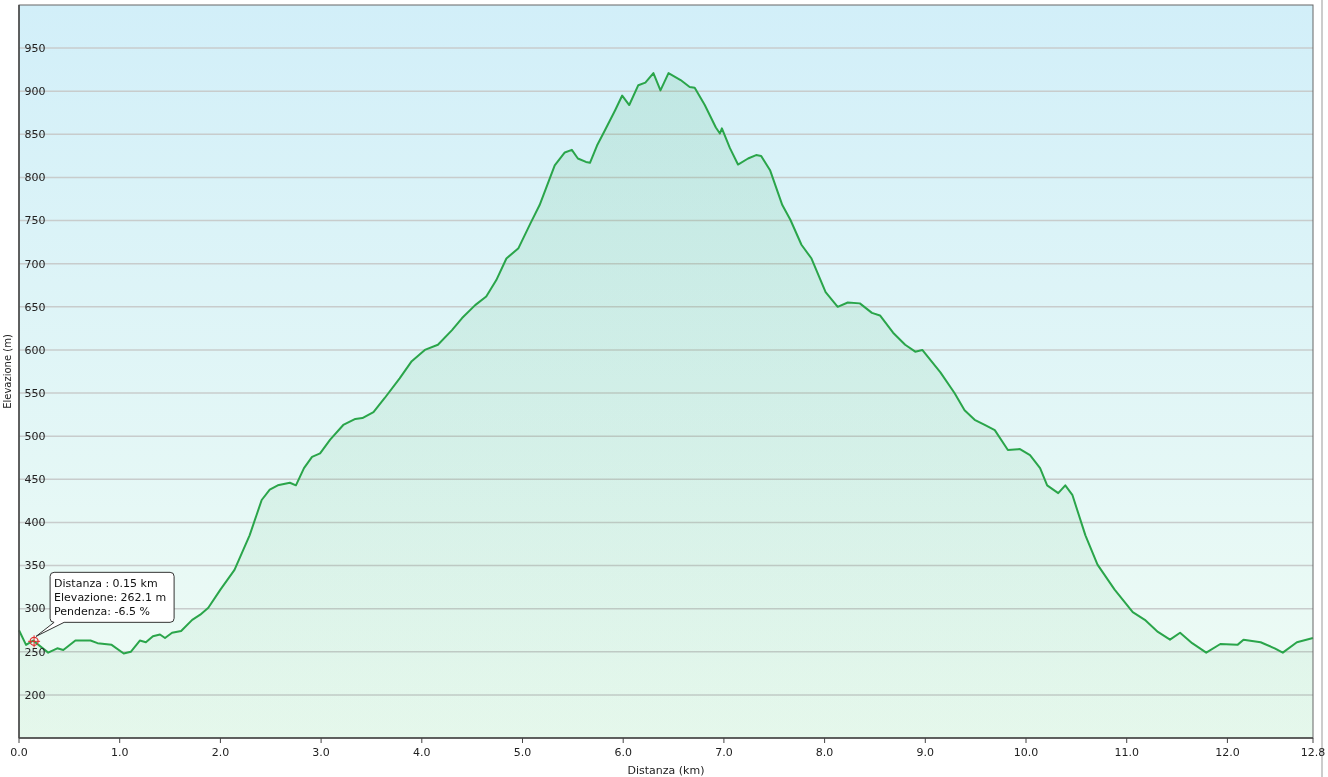 This screenshot has width=1328, height=777. What do you see at coordinates (19, 752) in the screenshot?
I see `x-tick-label: 0.0` at bounding box center [19, 752].